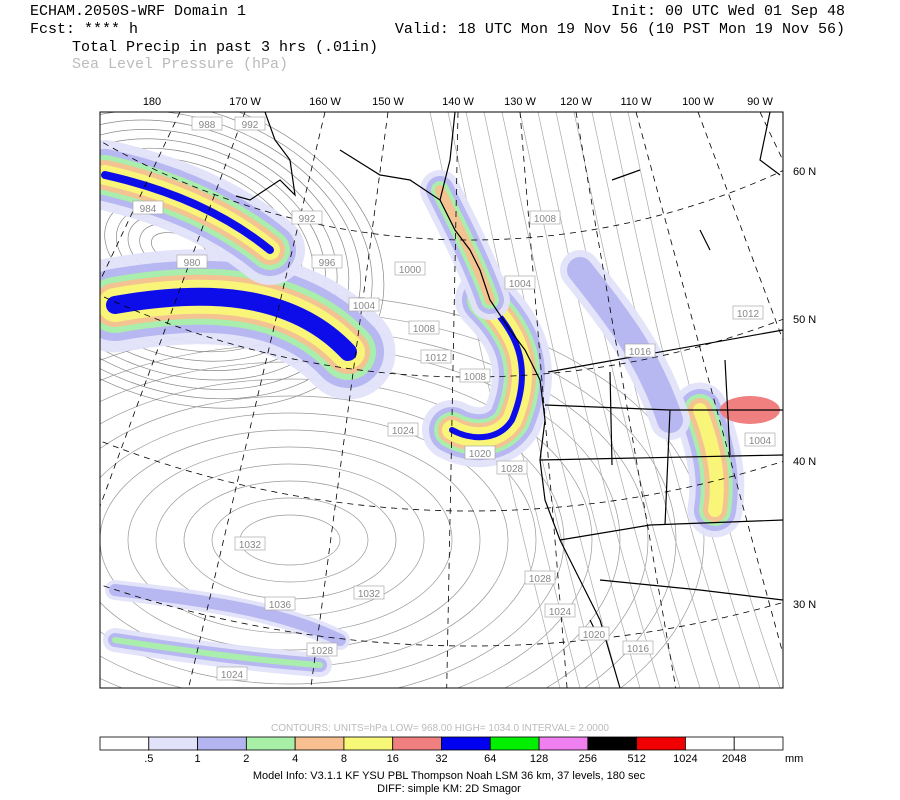 The image size is (900, 800). I want to click on contour-label: 988, so click(207, 125).